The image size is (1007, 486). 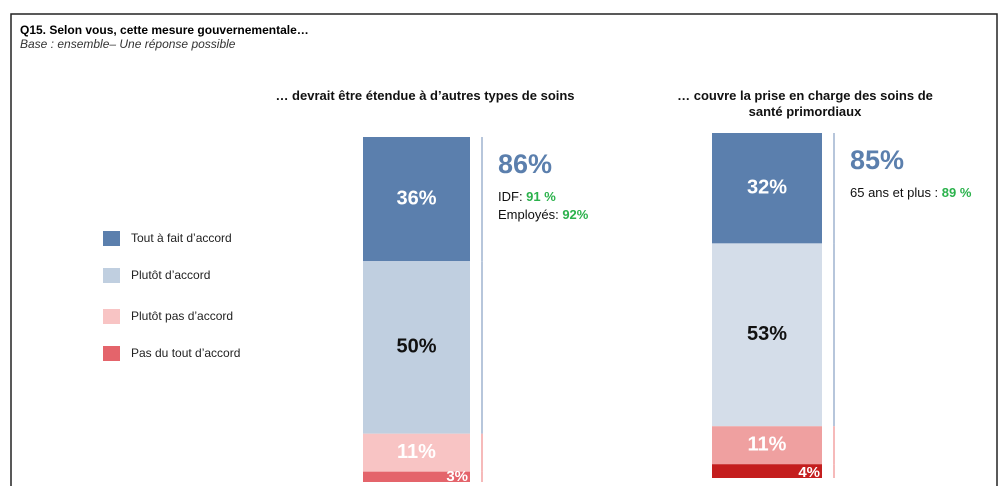 What do you see at coordinates (457, 476) in the screenshot?
I see `value-label: 3%` at bounding box center [457, 476].